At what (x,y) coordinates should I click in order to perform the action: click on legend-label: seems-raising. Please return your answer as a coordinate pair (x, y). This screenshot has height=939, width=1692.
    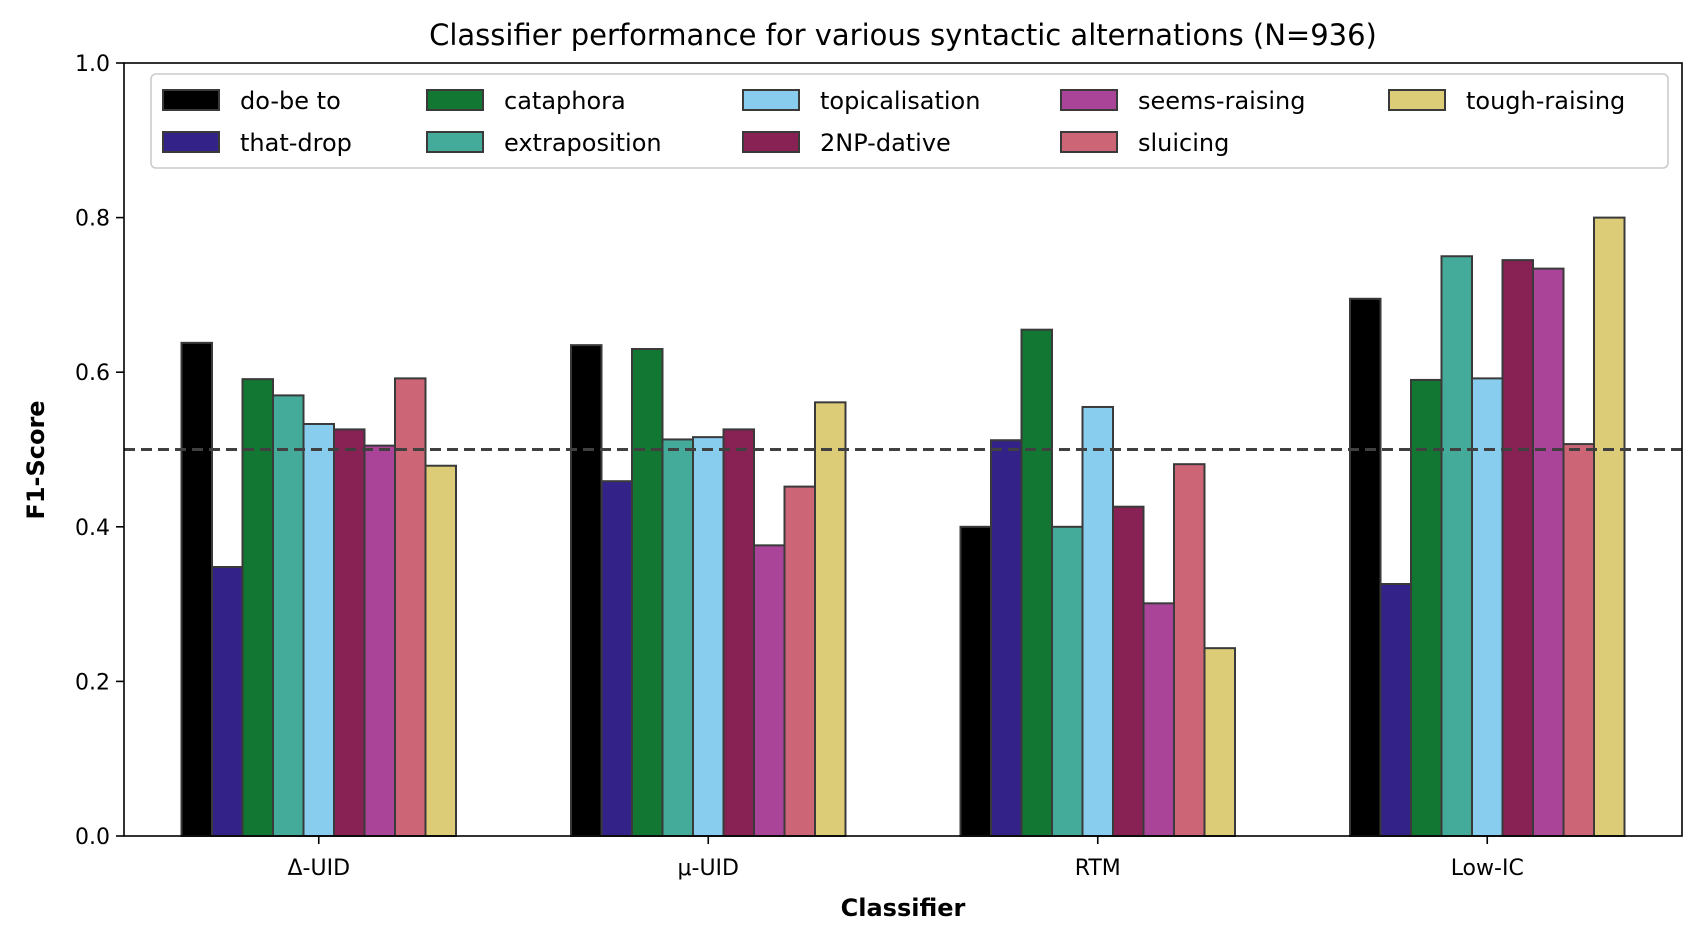
    Looking at the image, I should click on (1221, 101).